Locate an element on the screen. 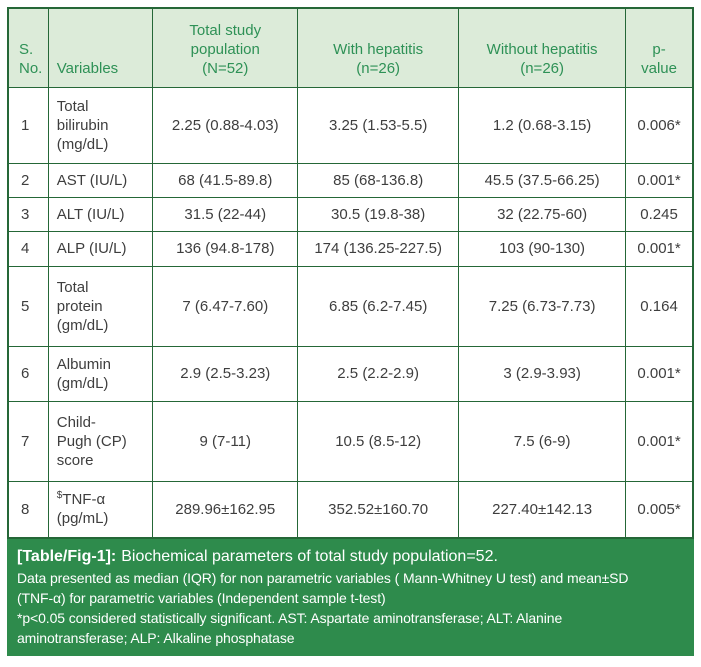  cell-total-population-value: 7 (6.47-7.60) is located at coordinates (225, 306).